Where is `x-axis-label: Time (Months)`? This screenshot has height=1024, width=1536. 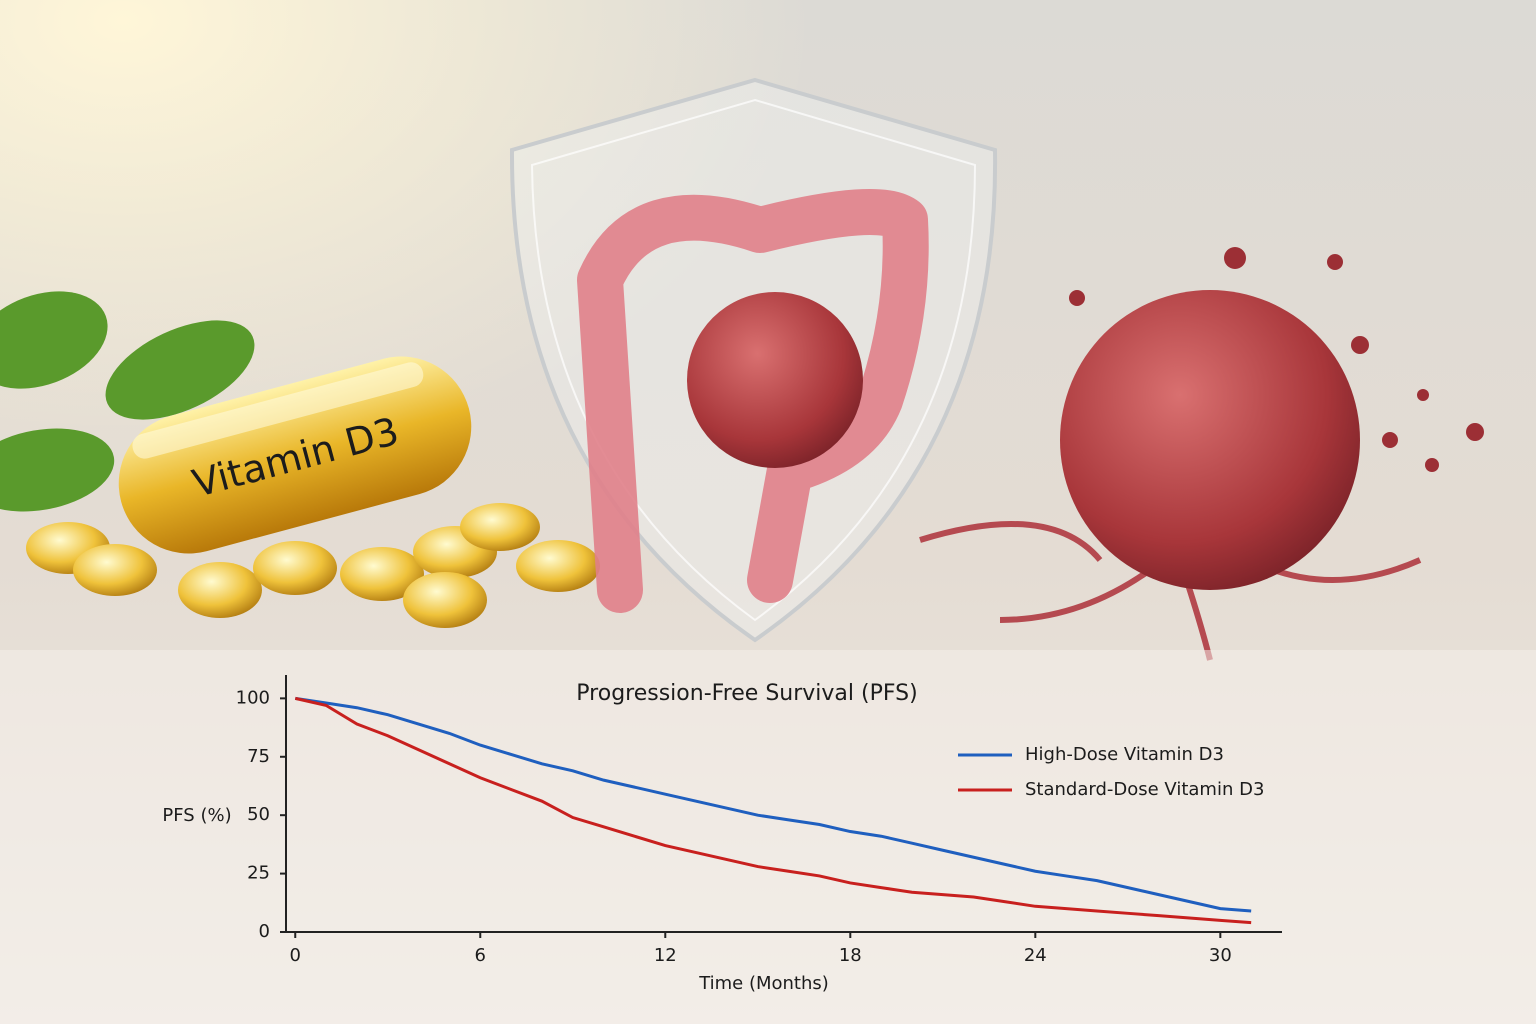 x-axis-label: Time (Months) is located at coordinates (763, 983).